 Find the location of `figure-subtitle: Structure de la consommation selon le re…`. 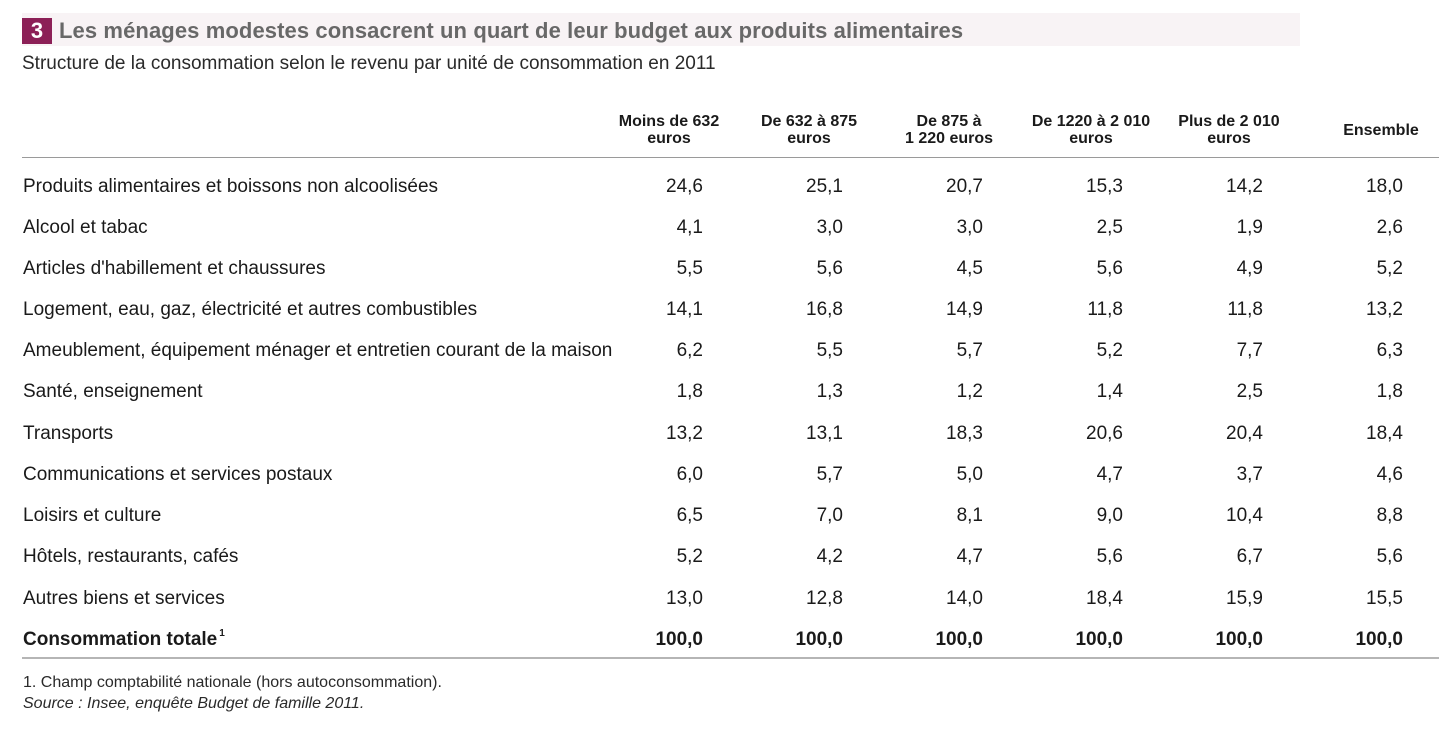

figure-subtitle: Structure de la consommation selon le re… is located at coordinates (369, 63).